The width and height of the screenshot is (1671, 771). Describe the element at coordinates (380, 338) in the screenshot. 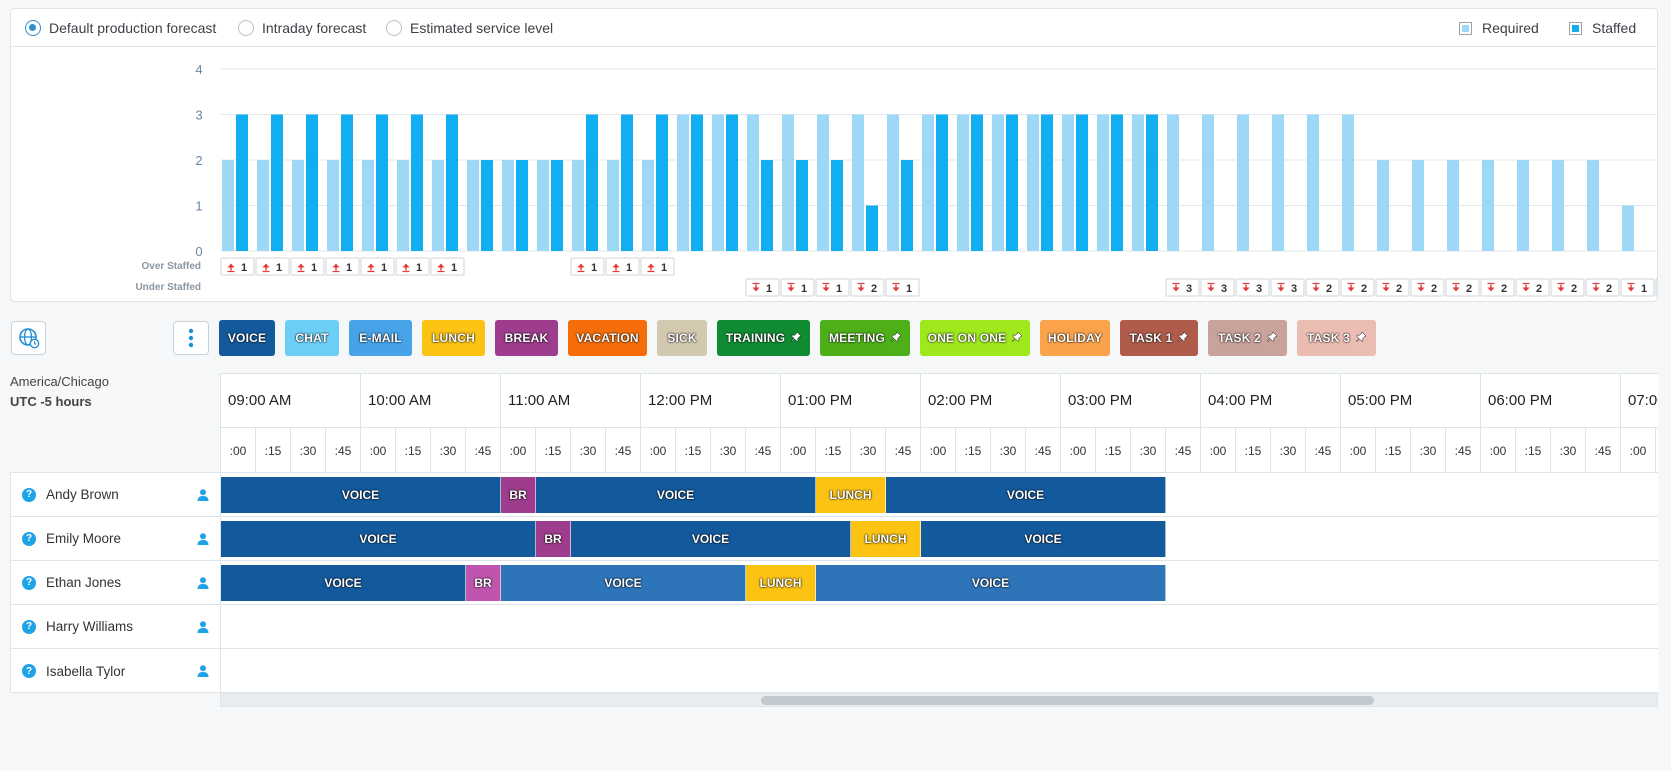

I see `activity-e-mail: E-MAIL` at that location.